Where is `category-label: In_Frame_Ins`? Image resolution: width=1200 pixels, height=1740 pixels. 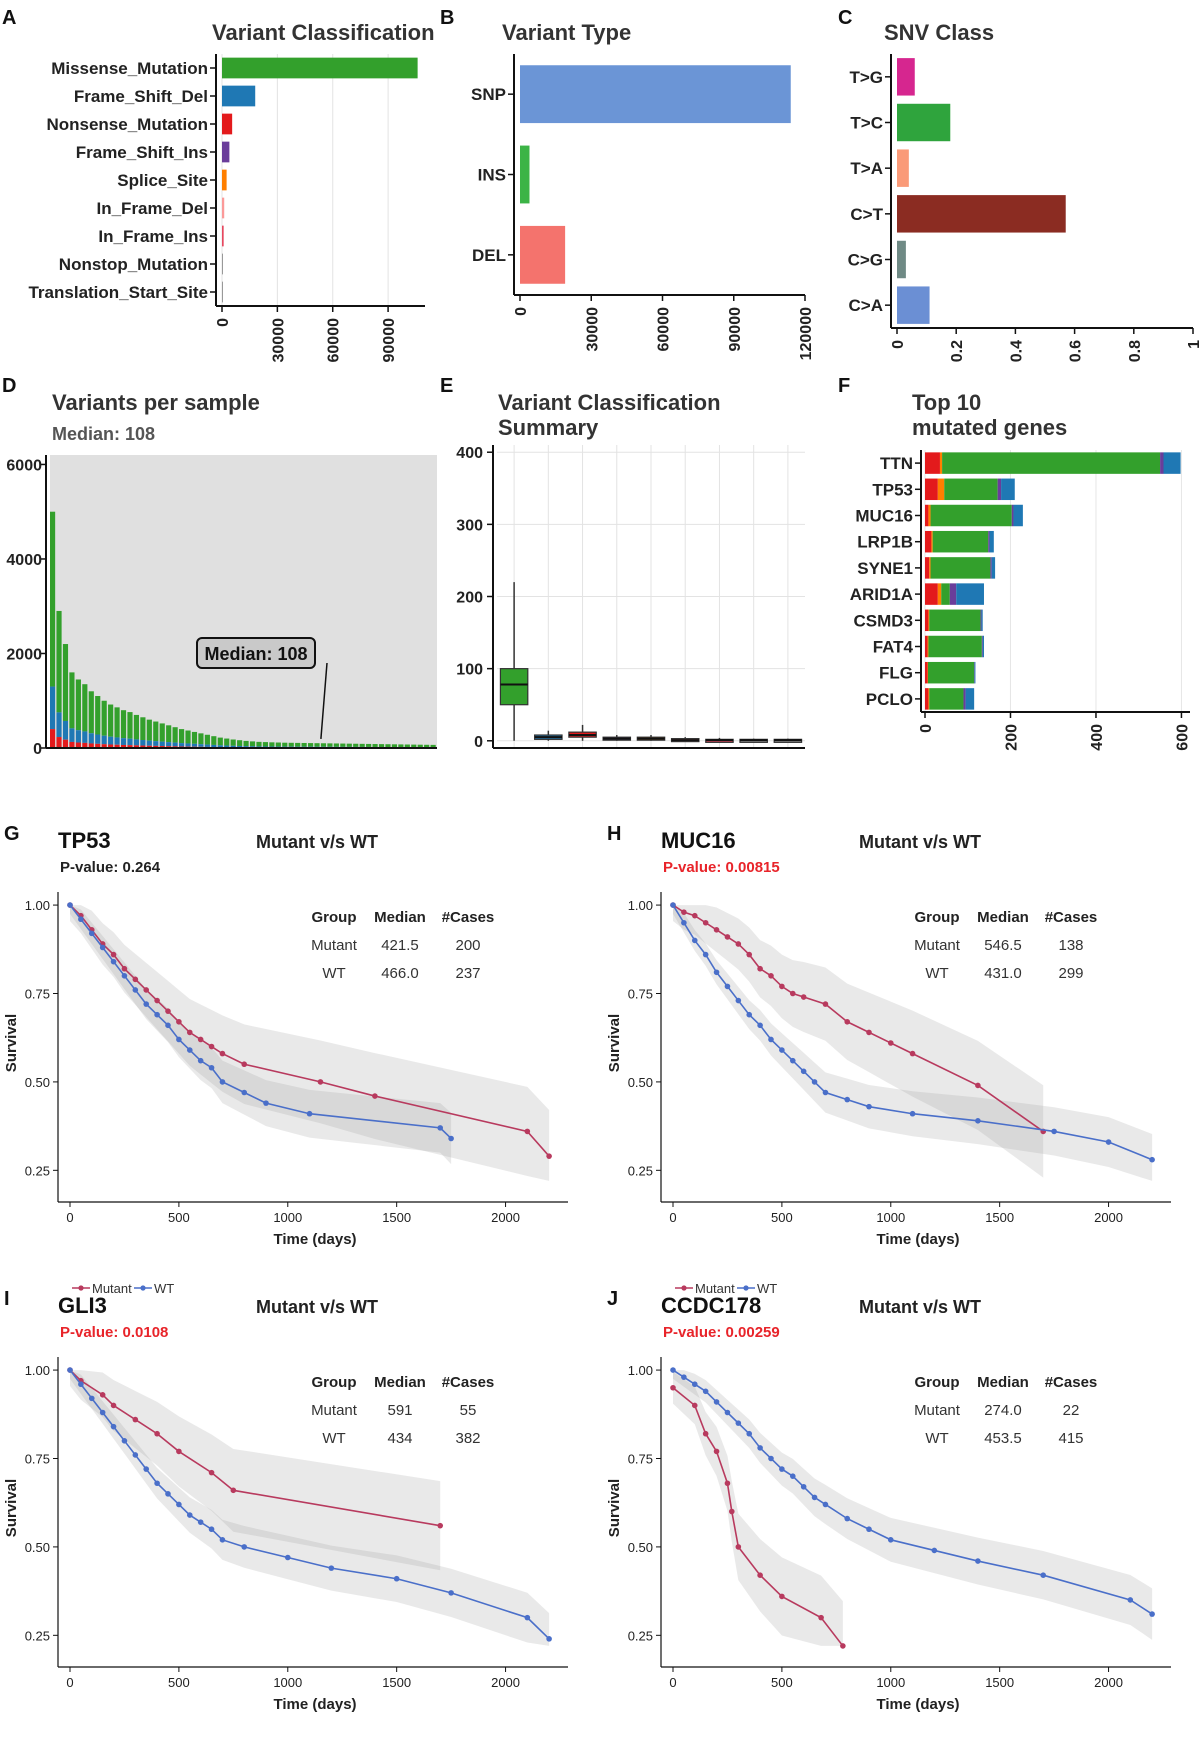
category-label: In_Frame_Ins is located at coordinates (153, 236).